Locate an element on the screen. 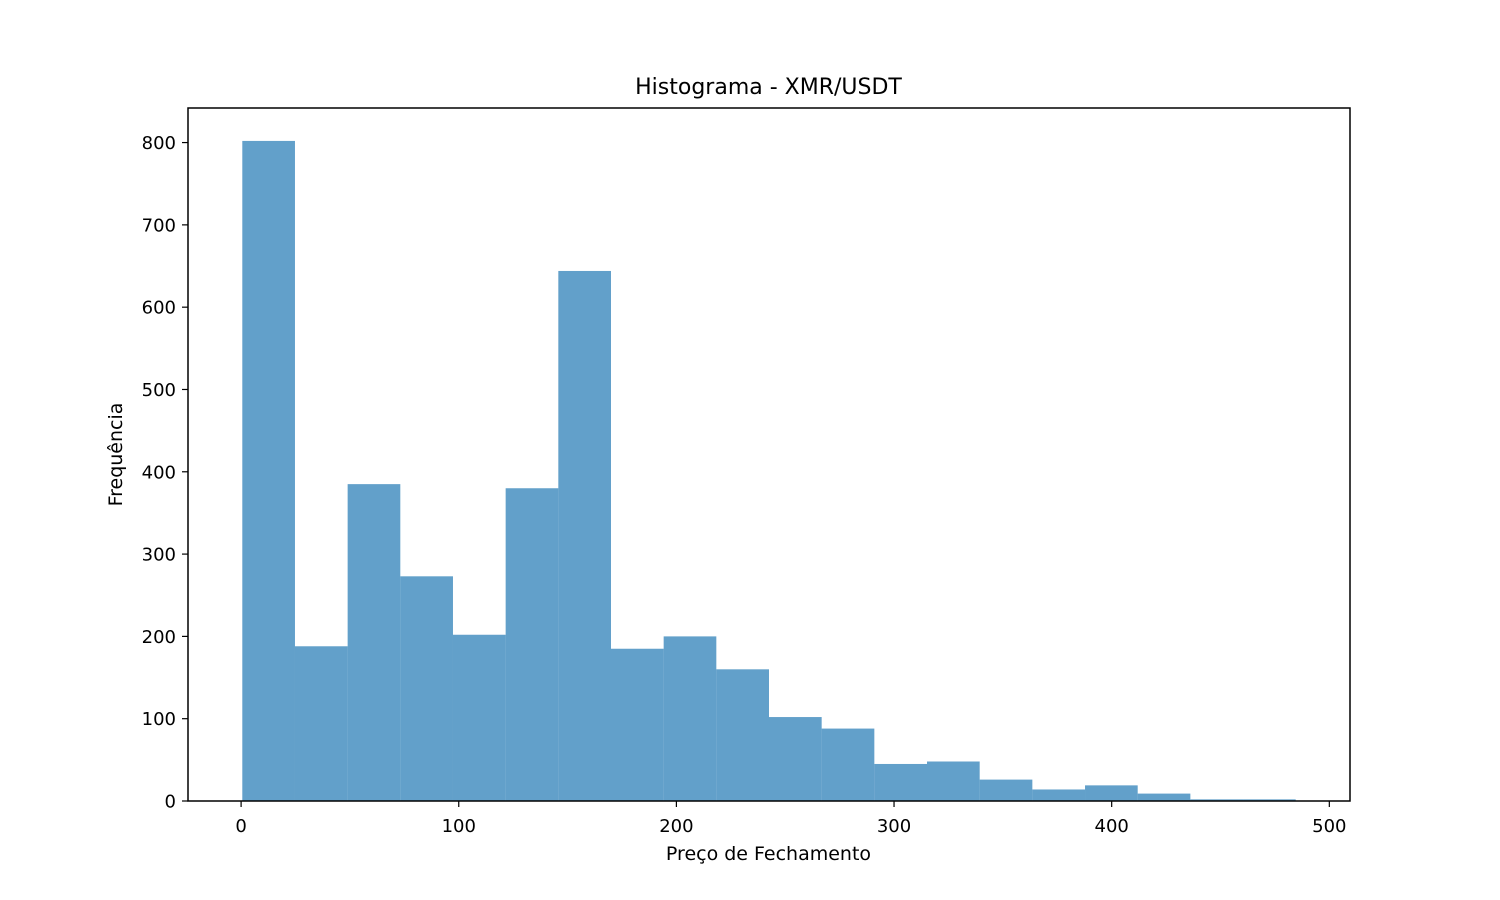 The height and width of the screenshot is (900, 1500). x-tick-label: 400 is located at coordinates (1112, 826).